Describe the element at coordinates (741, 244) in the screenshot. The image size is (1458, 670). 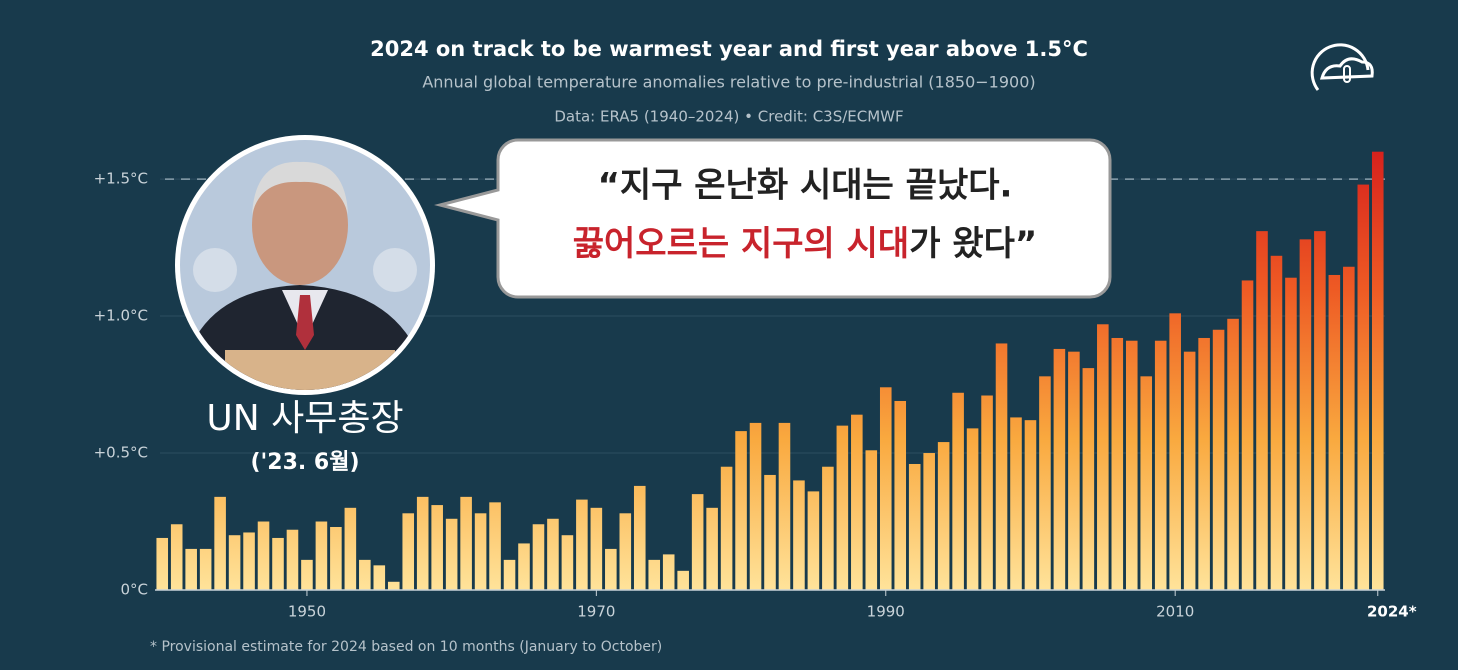
I see `quote-highlight: 끓어오르는 지구의 시대` at that location.